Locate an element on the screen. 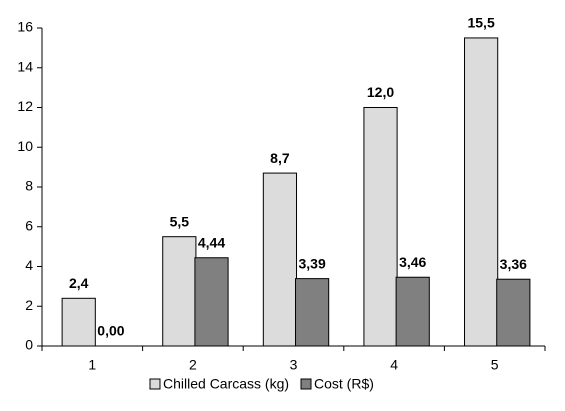 This screenshot has width=565, height=411. x-tick-label: 4 is located at coordinates (394, 365).